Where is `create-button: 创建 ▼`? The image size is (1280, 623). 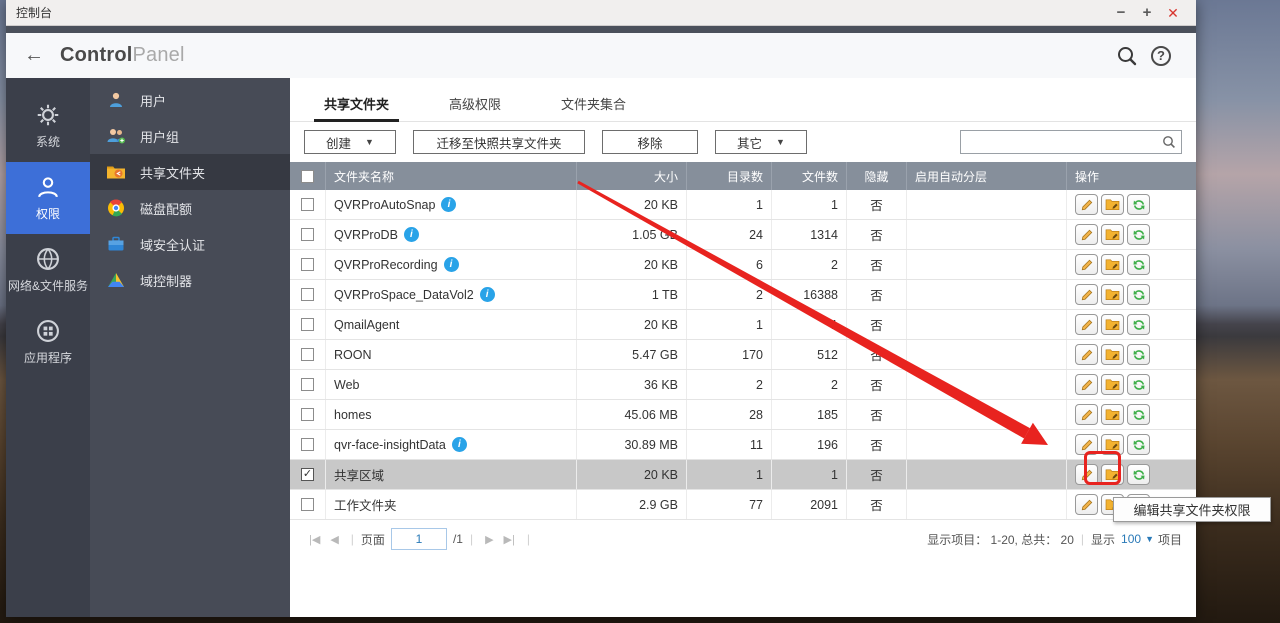
create-button: 创建 ▼ is located at coordinates (350, 142).